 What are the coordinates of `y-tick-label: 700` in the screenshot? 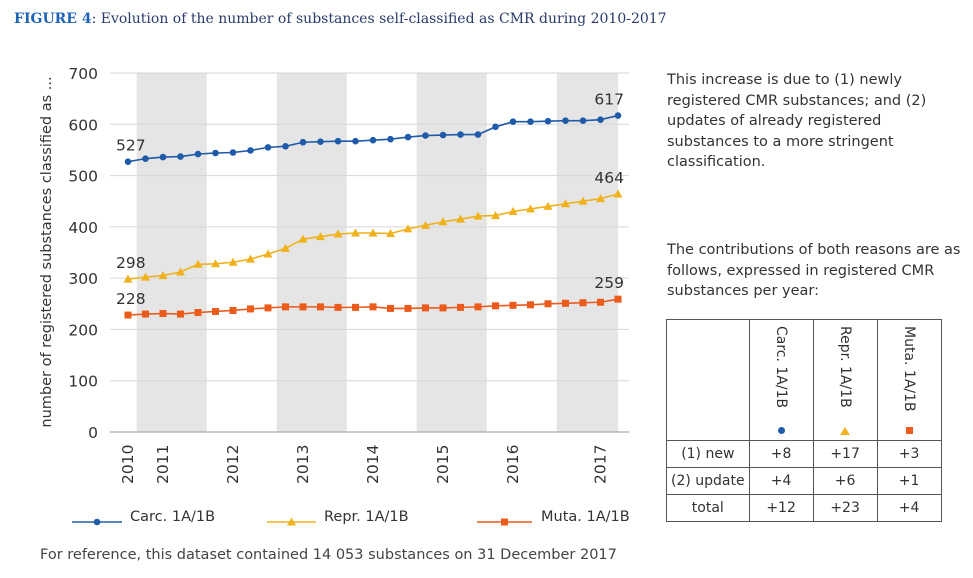 It's located at (83, 74).